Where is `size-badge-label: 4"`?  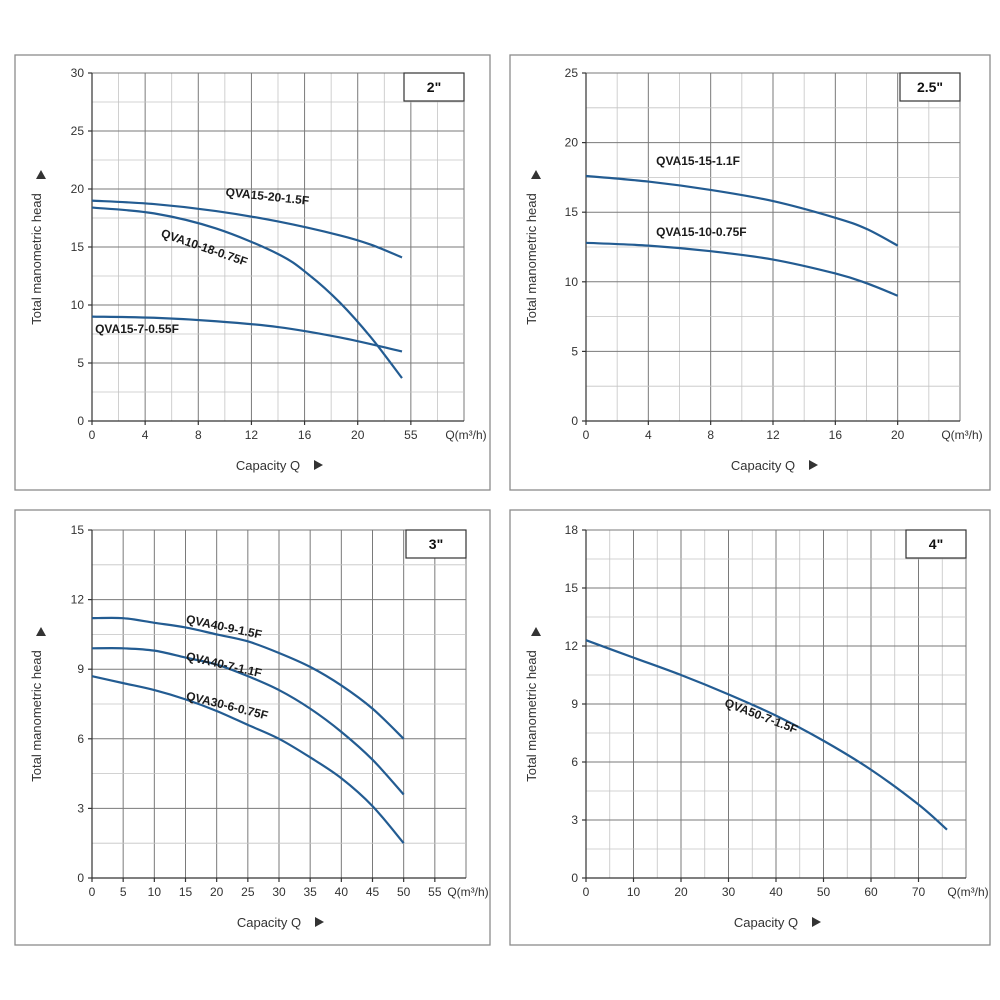 size-badge-label: 4" is located at coordinates (936, 544).